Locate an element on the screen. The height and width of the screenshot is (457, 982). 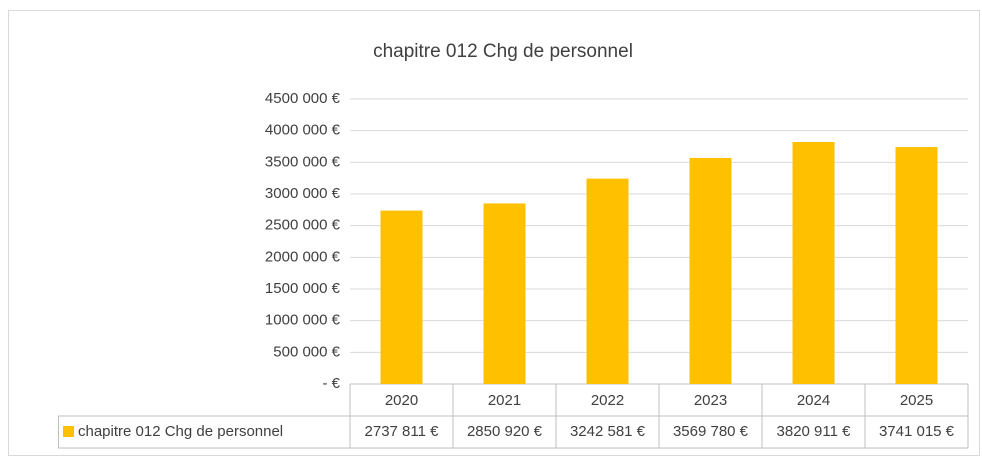
y-tick-label: 3500 000 € is located at coordinates (303, 161).